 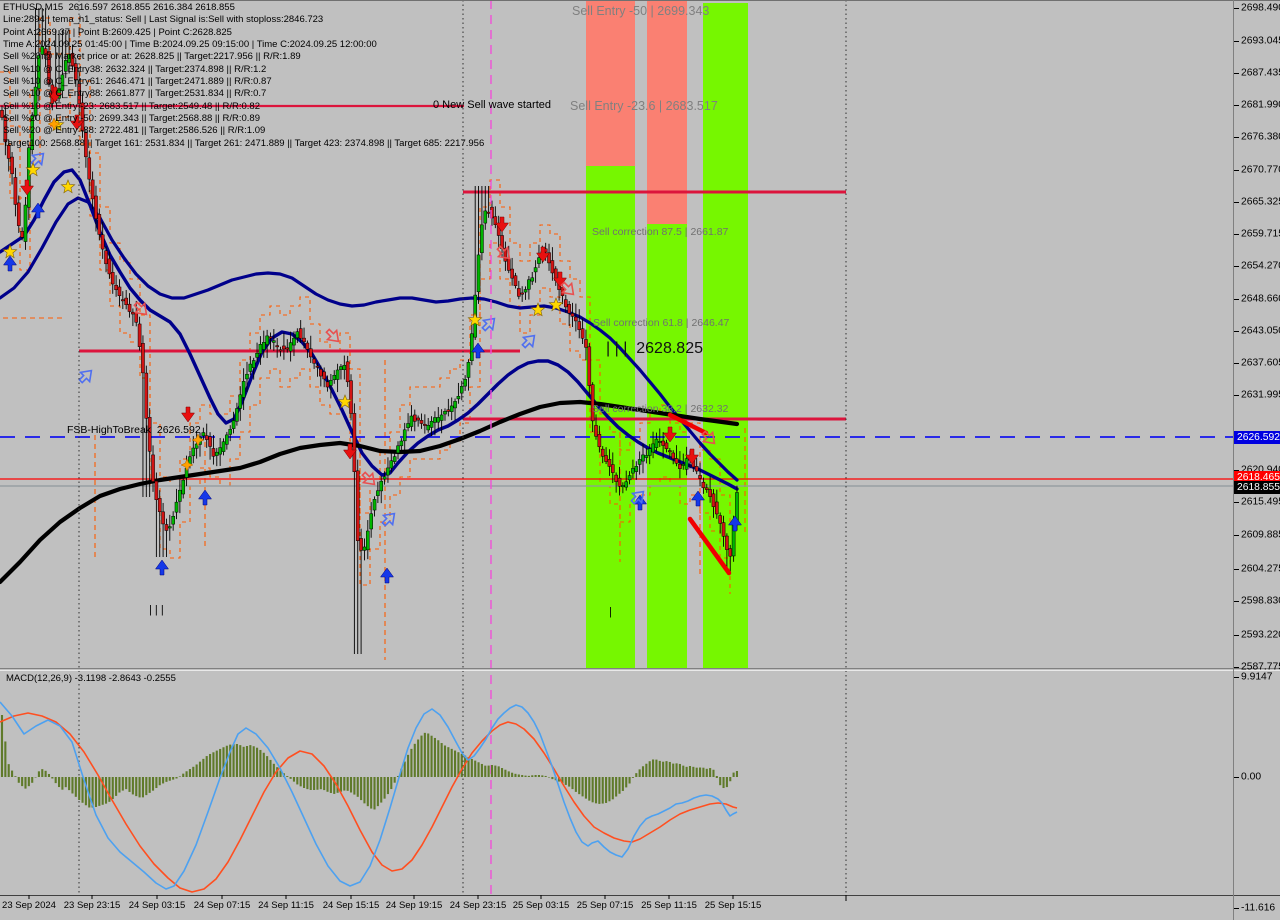 I want to click on price-label: 2648.660, so click(x=1260, y=299).